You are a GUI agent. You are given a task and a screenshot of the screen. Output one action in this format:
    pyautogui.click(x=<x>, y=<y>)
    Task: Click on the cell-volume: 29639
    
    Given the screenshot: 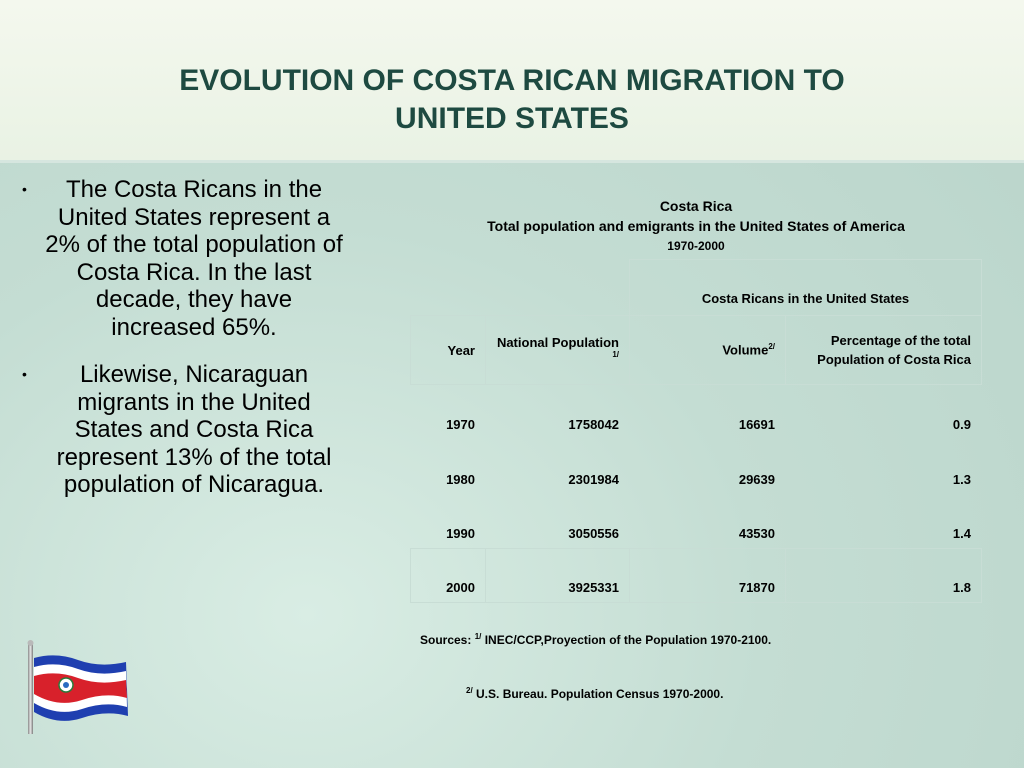 What is the action you would take?
    pyautogui.click(x=756, y=479)
    